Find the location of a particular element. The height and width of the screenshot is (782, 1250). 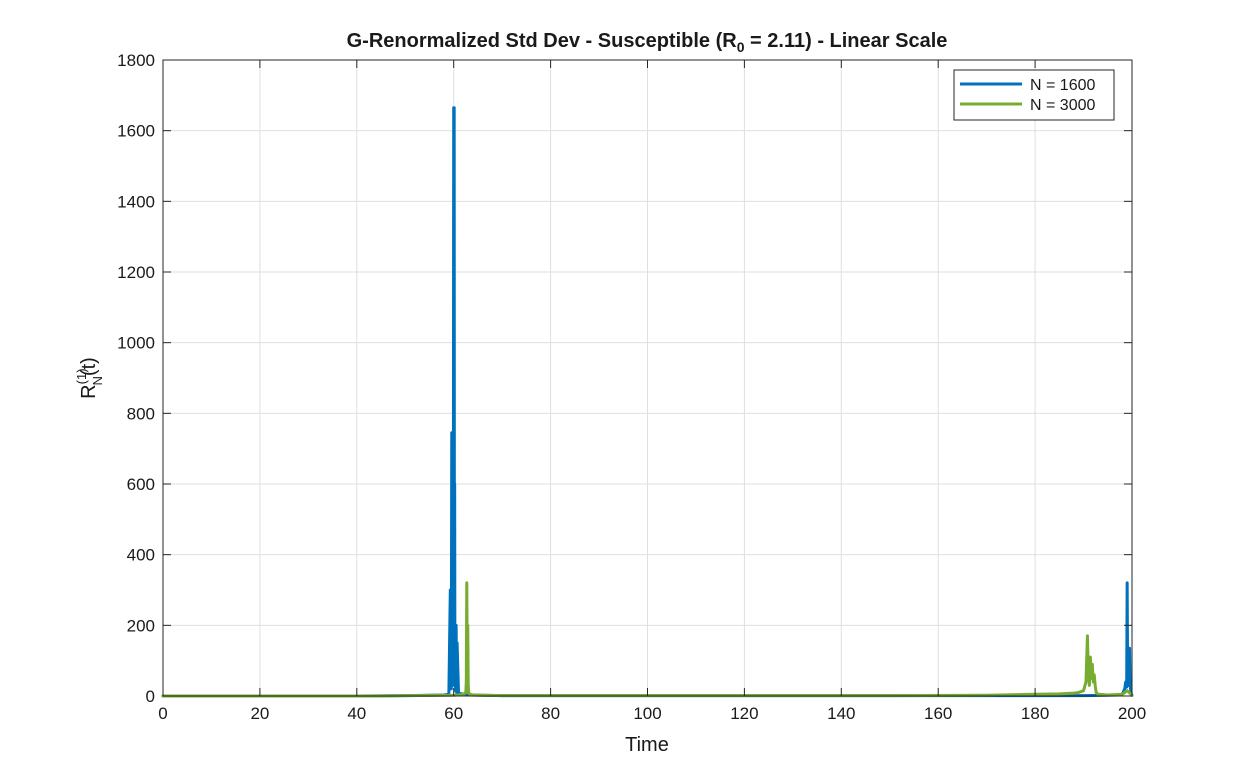

y-axis-label-main: R is located at coordinates (89, 391).